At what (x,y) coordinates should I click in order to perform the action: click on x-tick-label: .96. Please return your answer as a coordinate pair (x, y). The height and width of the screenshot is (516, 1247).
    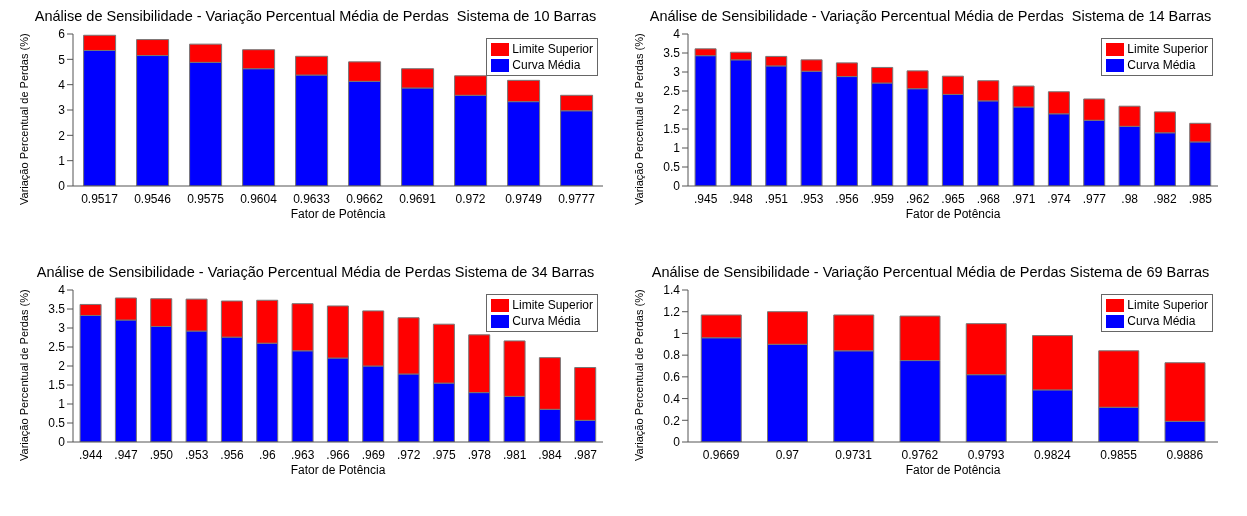
    Looking at the image, I should click on (267, 454).